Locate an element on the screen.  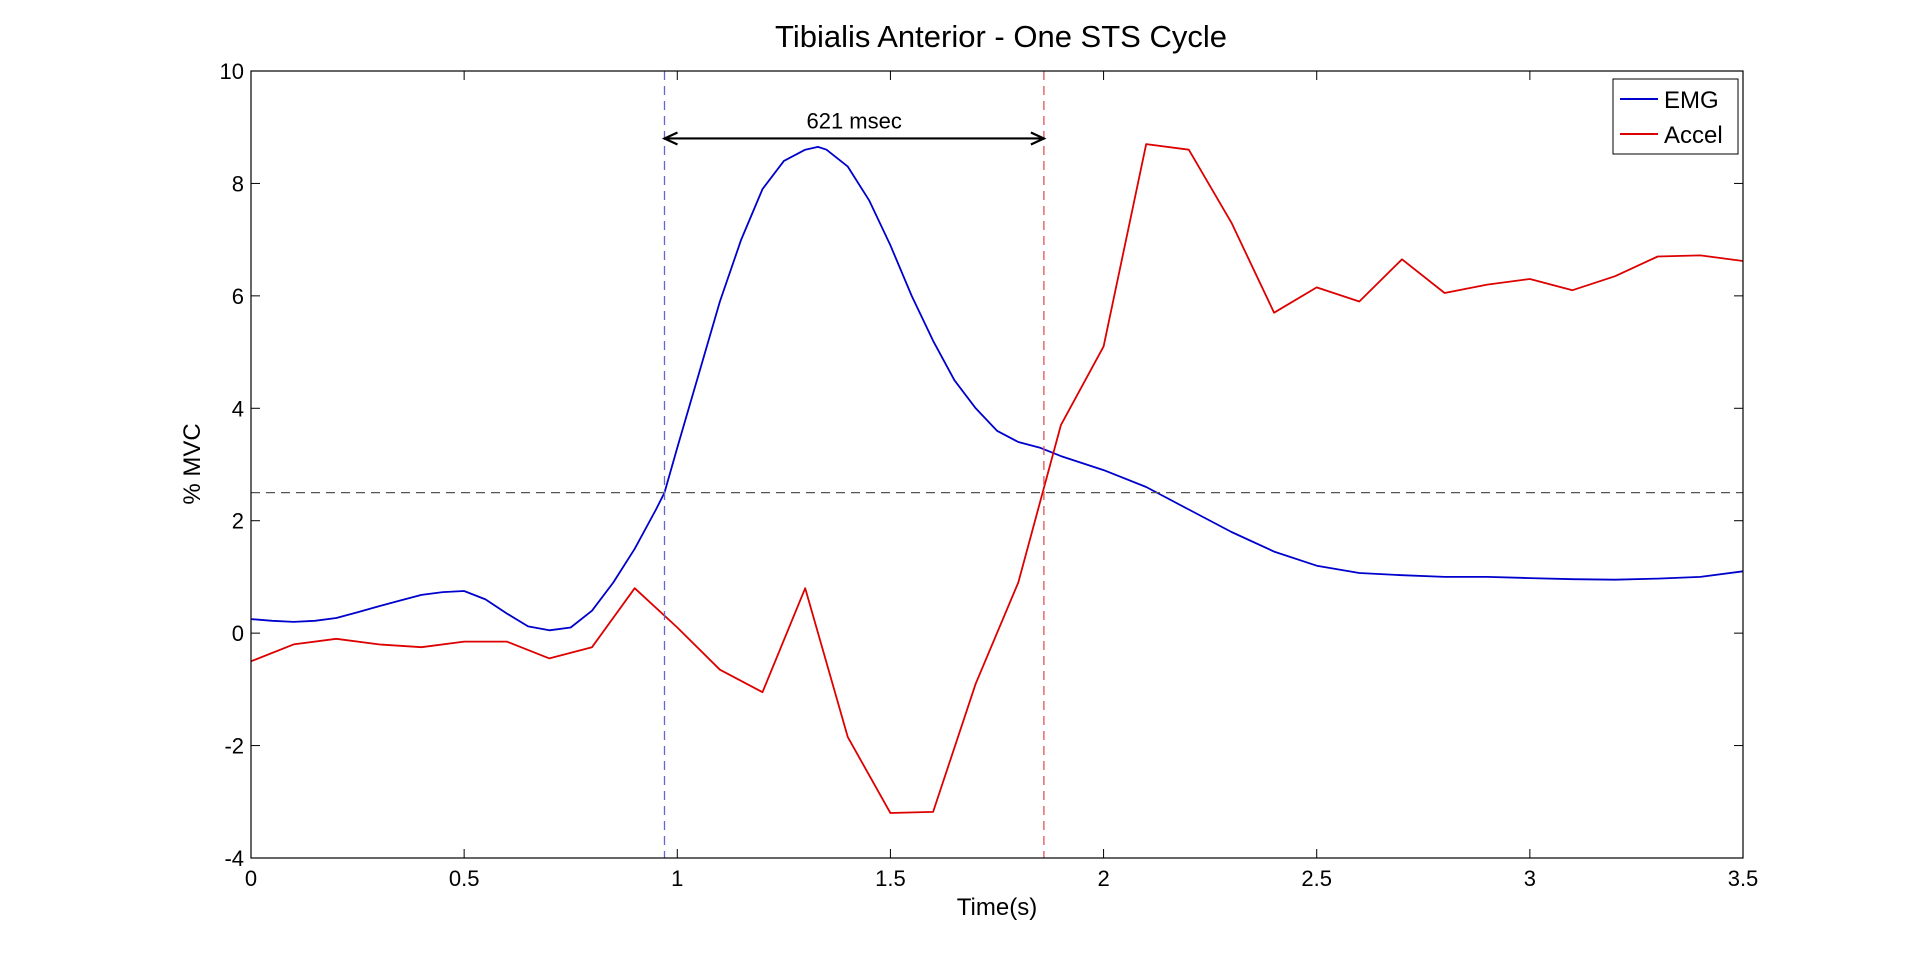
x-tick-label: 3 is located at coordinates (1530, 878).